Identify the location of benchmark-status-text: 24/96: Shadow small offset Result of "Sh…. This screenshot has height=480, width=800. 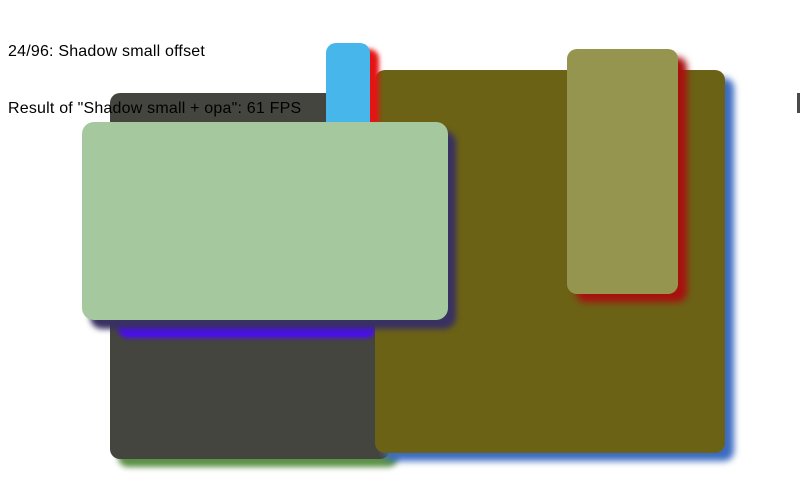
(154, 80).